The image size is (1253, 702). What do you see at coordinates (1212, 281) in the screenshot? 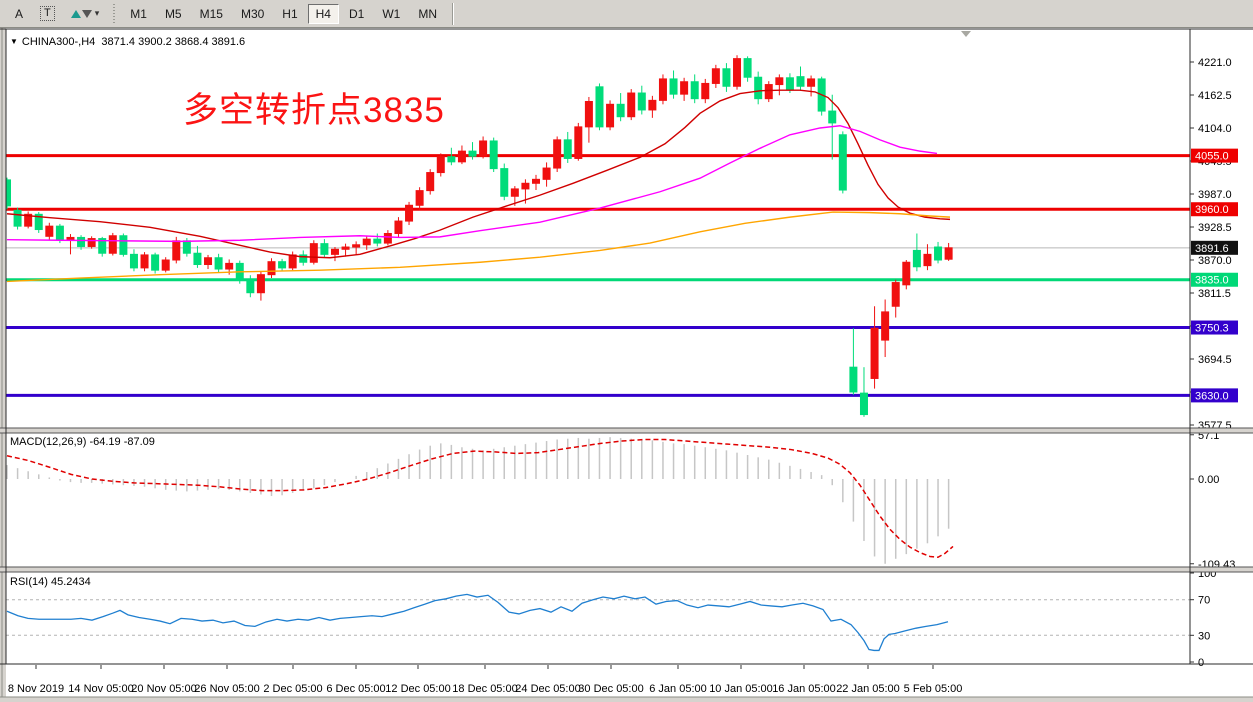
I see `price-badge-label: 3835.0` at bounding box center [1212, 281].